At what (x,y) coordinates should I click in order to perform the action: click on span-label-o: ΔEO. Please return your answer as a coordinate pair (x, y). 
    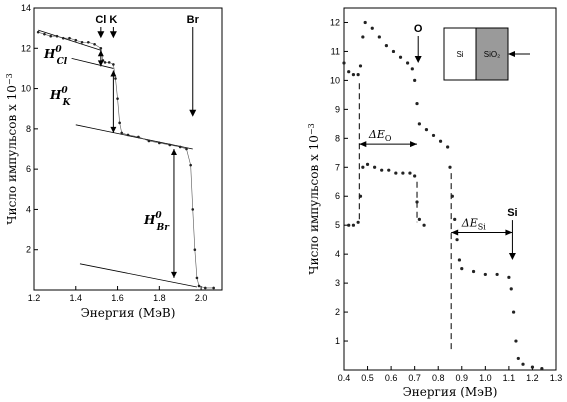
    Looking at the image, I should click on (380, 135).